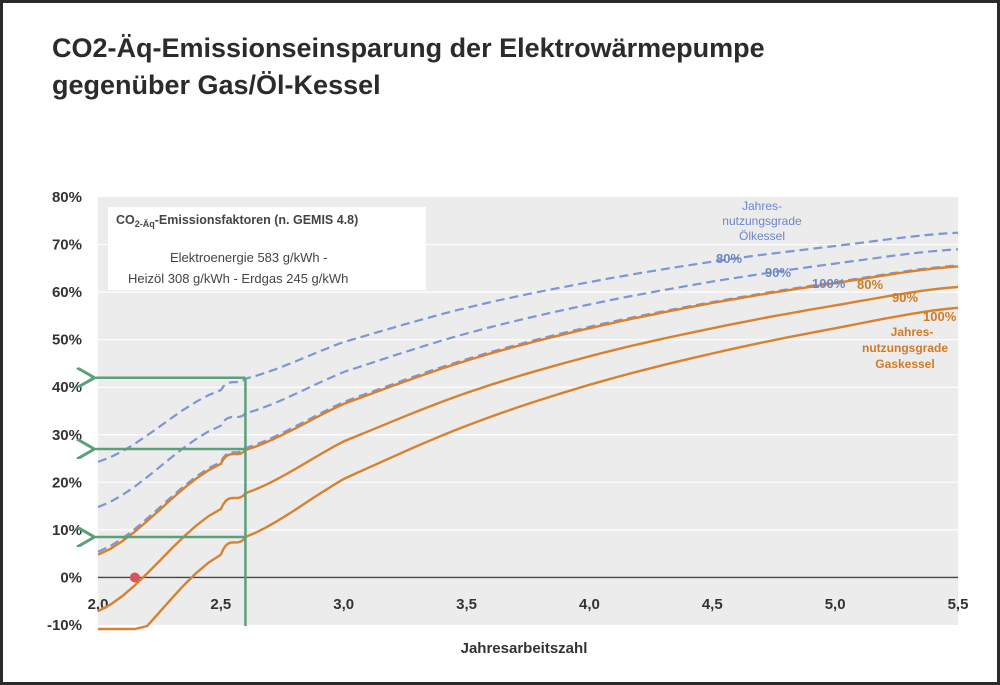  Describe the element at coordinates (712, 604) in the screenshot. I see `x-tick-label: 4,5` at that location.